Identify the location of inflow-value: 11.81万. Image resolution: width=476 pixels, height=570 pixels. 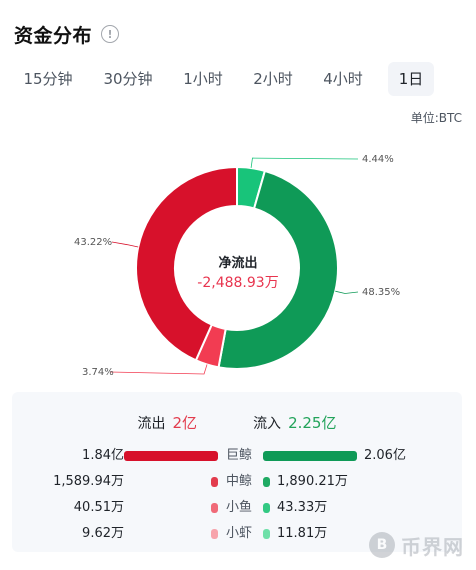
(302, 533).